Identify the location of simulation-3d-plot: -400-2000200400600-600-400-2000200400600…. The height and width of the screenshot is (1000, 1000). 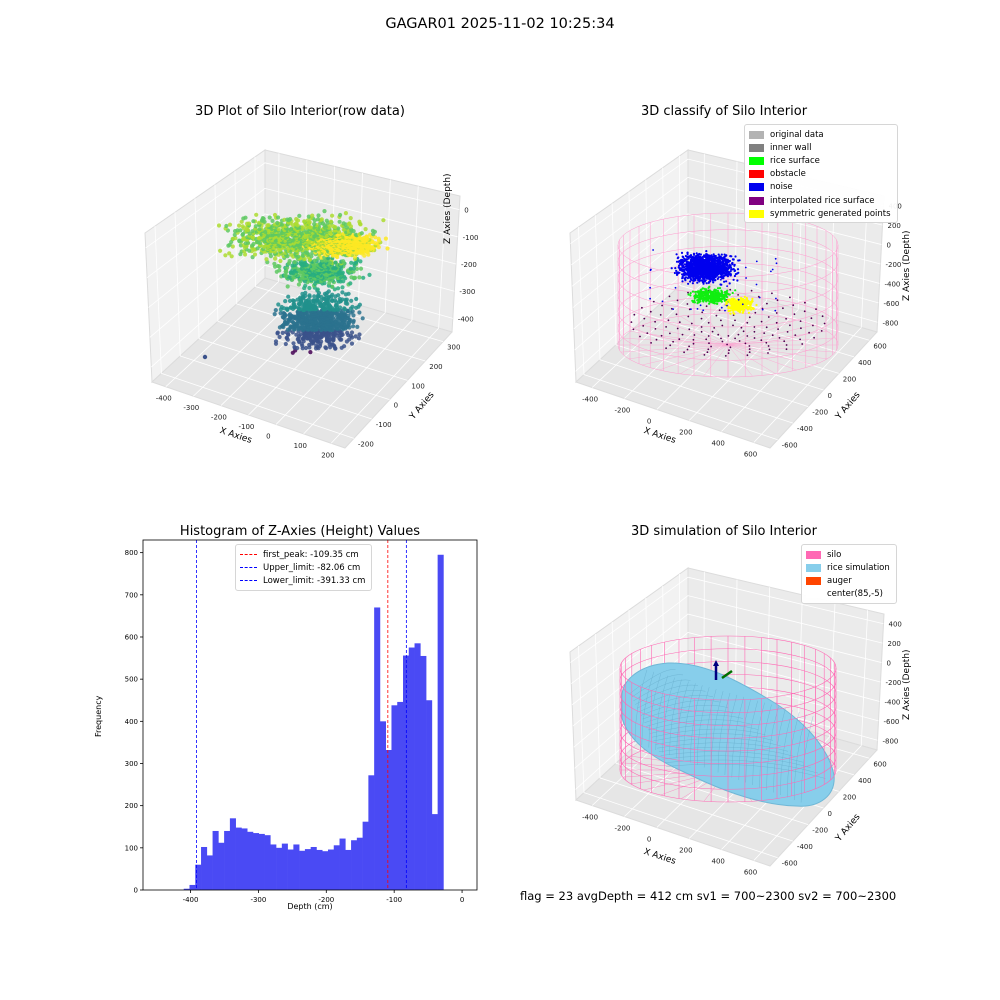
(740, 720).